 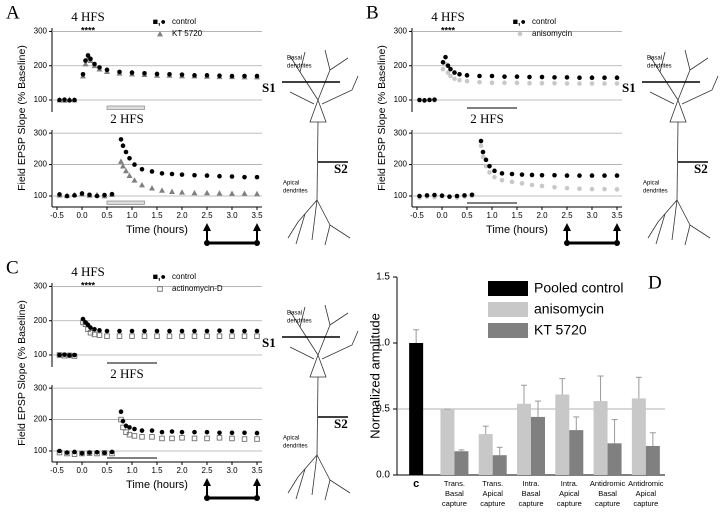 I want to click on x-tick-label: Trans., so click(x=454, y=483).